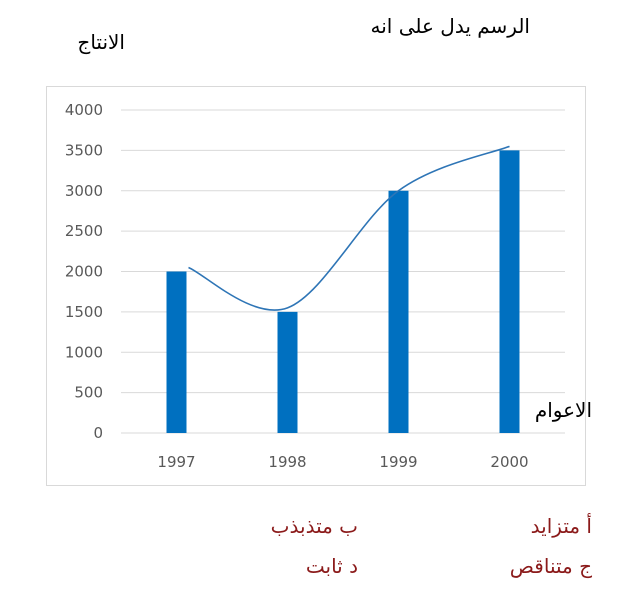 This screenshot has width=632, height=595. What do you see at coordinates (398, 311) in the screenshot?
I see `bar-1999` at bounding box center [398, 311].